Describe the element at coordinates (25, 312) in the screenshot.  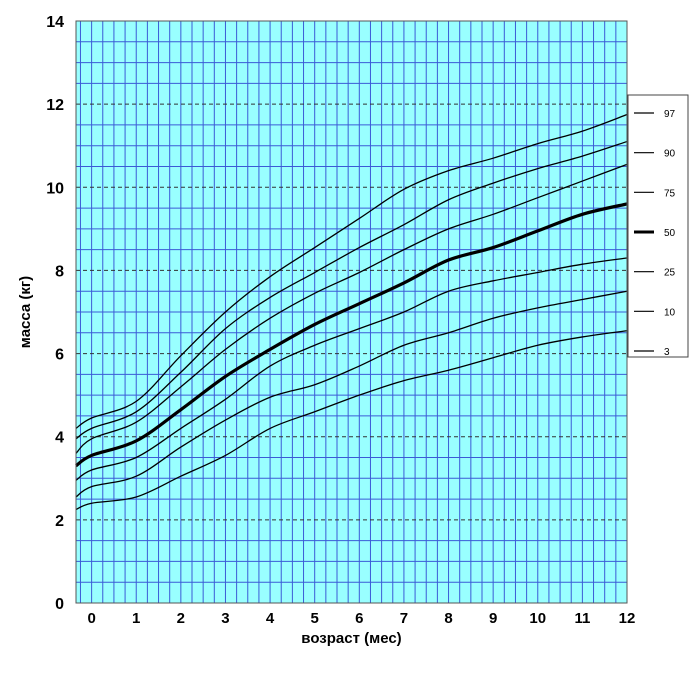
I see `y-axis-title: масса (кг)` at that location.